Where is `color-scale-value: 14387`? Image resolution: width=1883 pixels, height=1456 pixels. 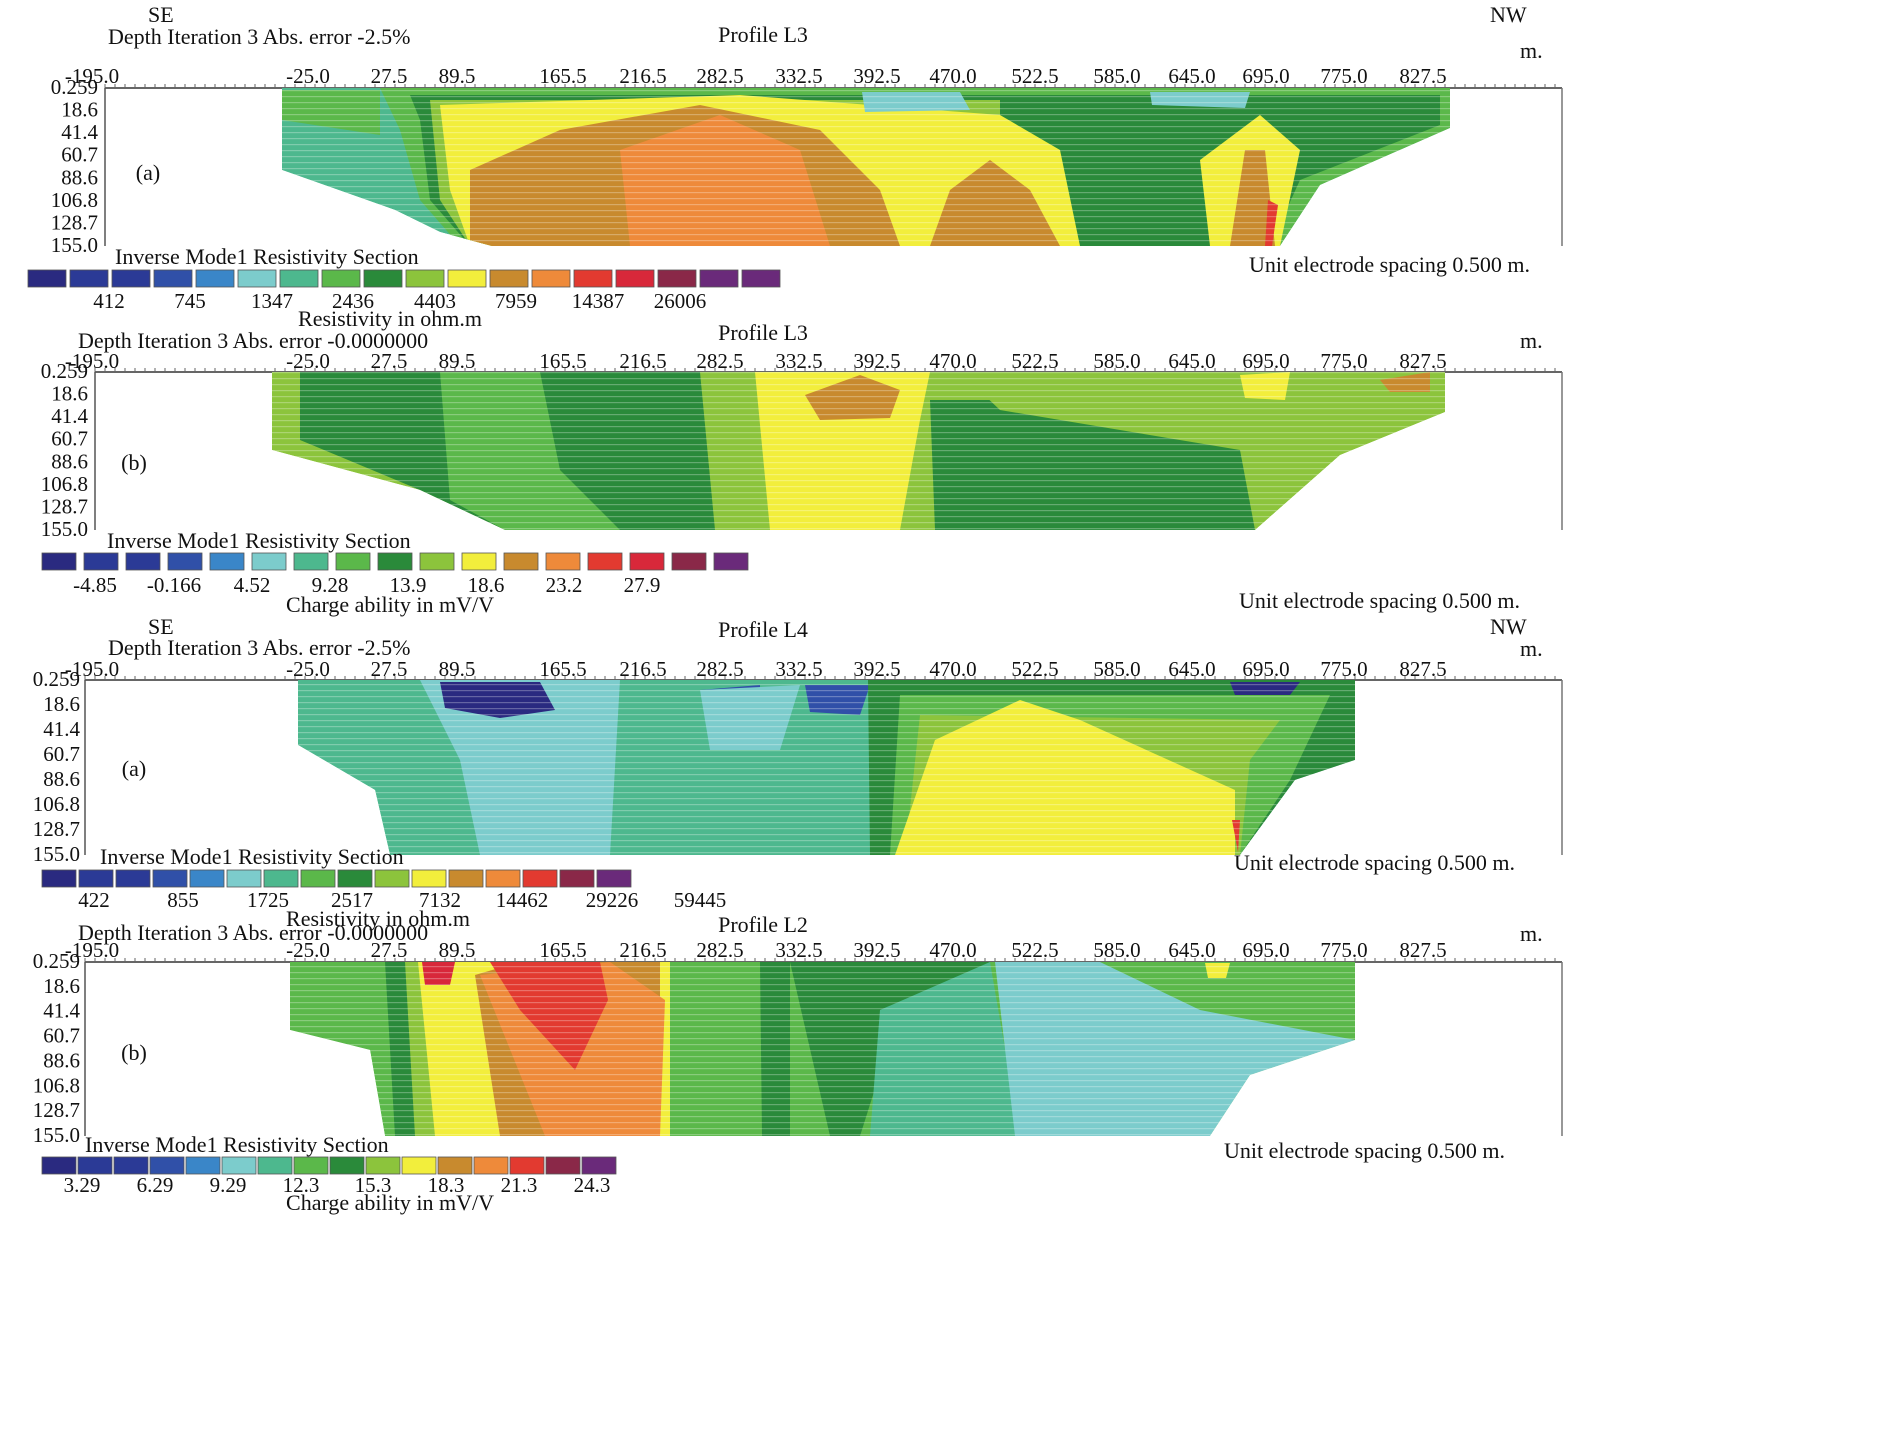
color-scale-value: 14387 is located at coordinates (598, 301).